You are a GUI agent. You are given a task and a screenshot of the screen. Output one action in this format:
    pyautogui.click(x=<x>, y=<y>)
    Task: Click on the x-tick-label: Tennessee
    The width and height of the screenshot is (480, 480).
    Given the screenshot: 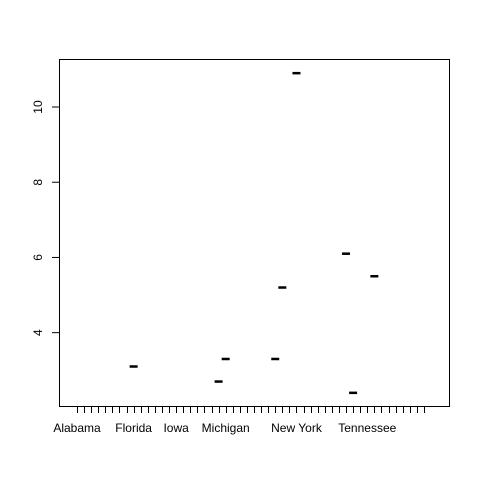 What is the action you would take?
    pyautogui.click(x=367, y=428)
    